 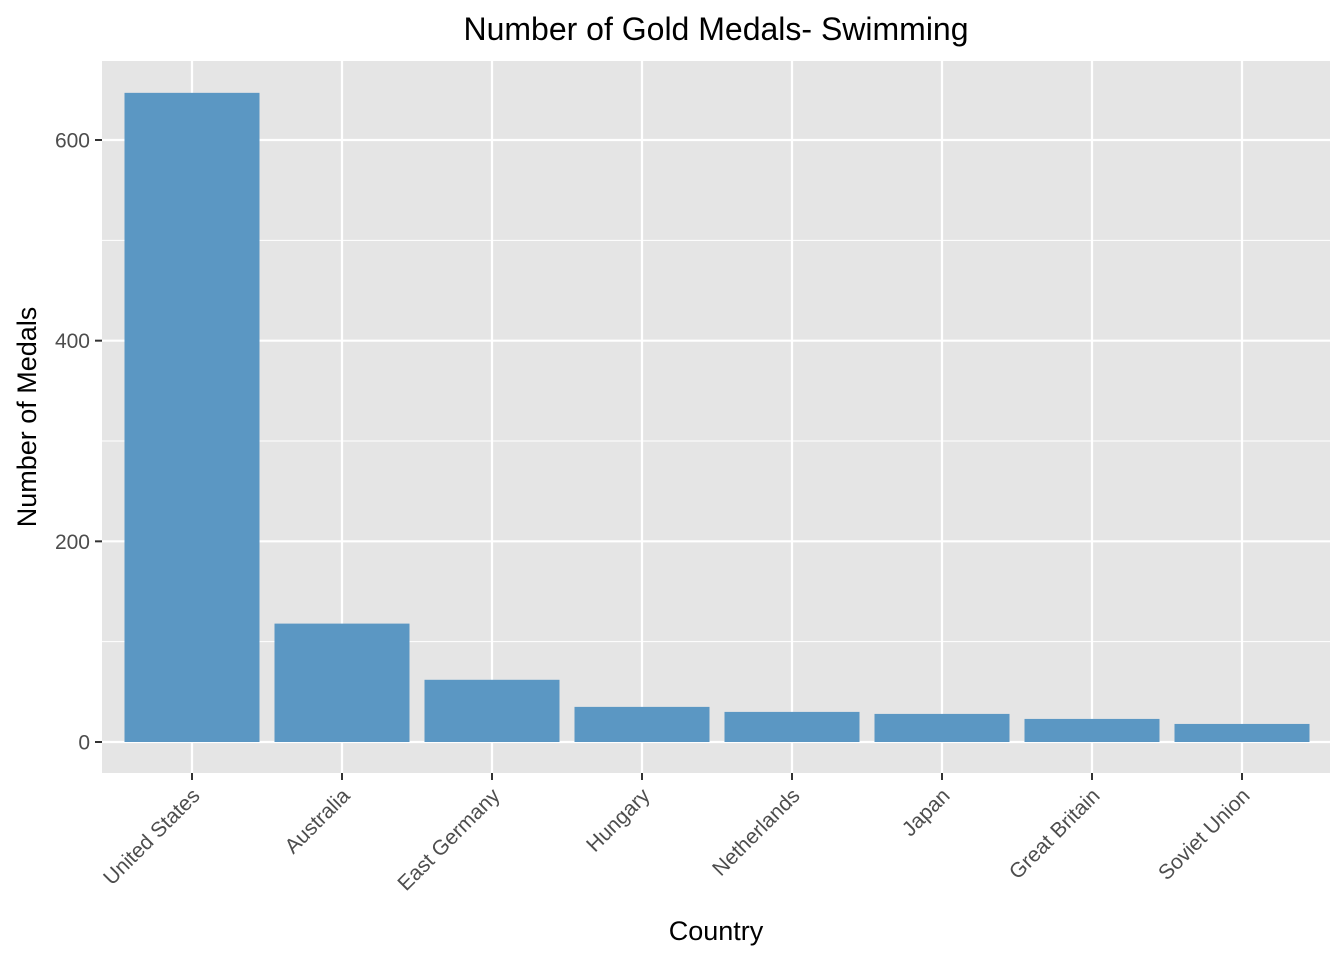 I want to click on x-tick-label: East Germany, so click(x=449, y=840).